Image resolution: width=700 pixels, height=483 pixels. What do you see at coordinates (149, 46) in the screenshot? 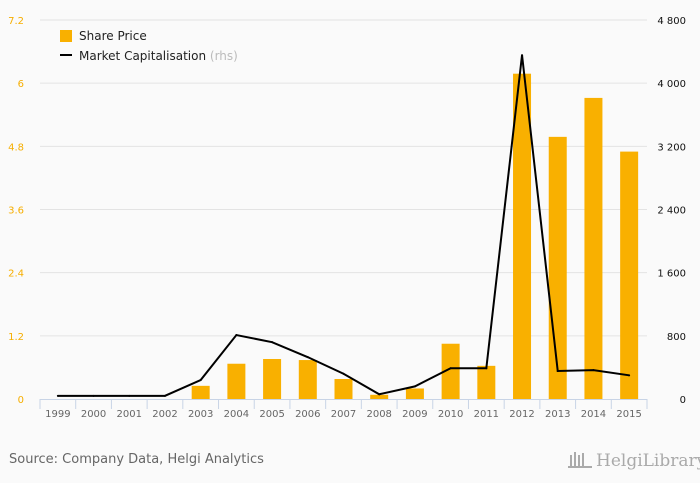
I see `legend: Share Price Market Capitalisation (rhs)` at bounding box center [149, 46].